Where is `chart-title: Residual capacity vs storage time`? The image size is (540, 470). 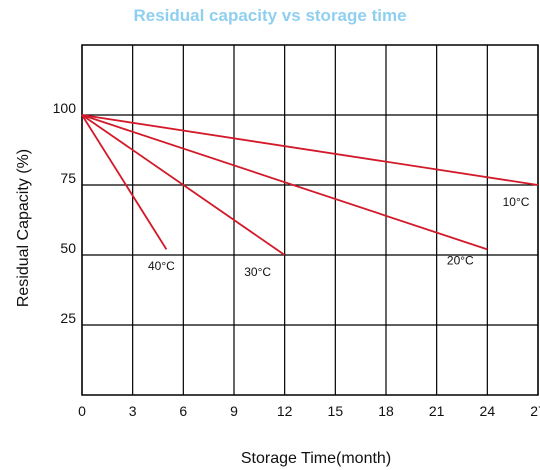 chart-title: Residual capacity vs storage time is located at coordinates (270, 15).